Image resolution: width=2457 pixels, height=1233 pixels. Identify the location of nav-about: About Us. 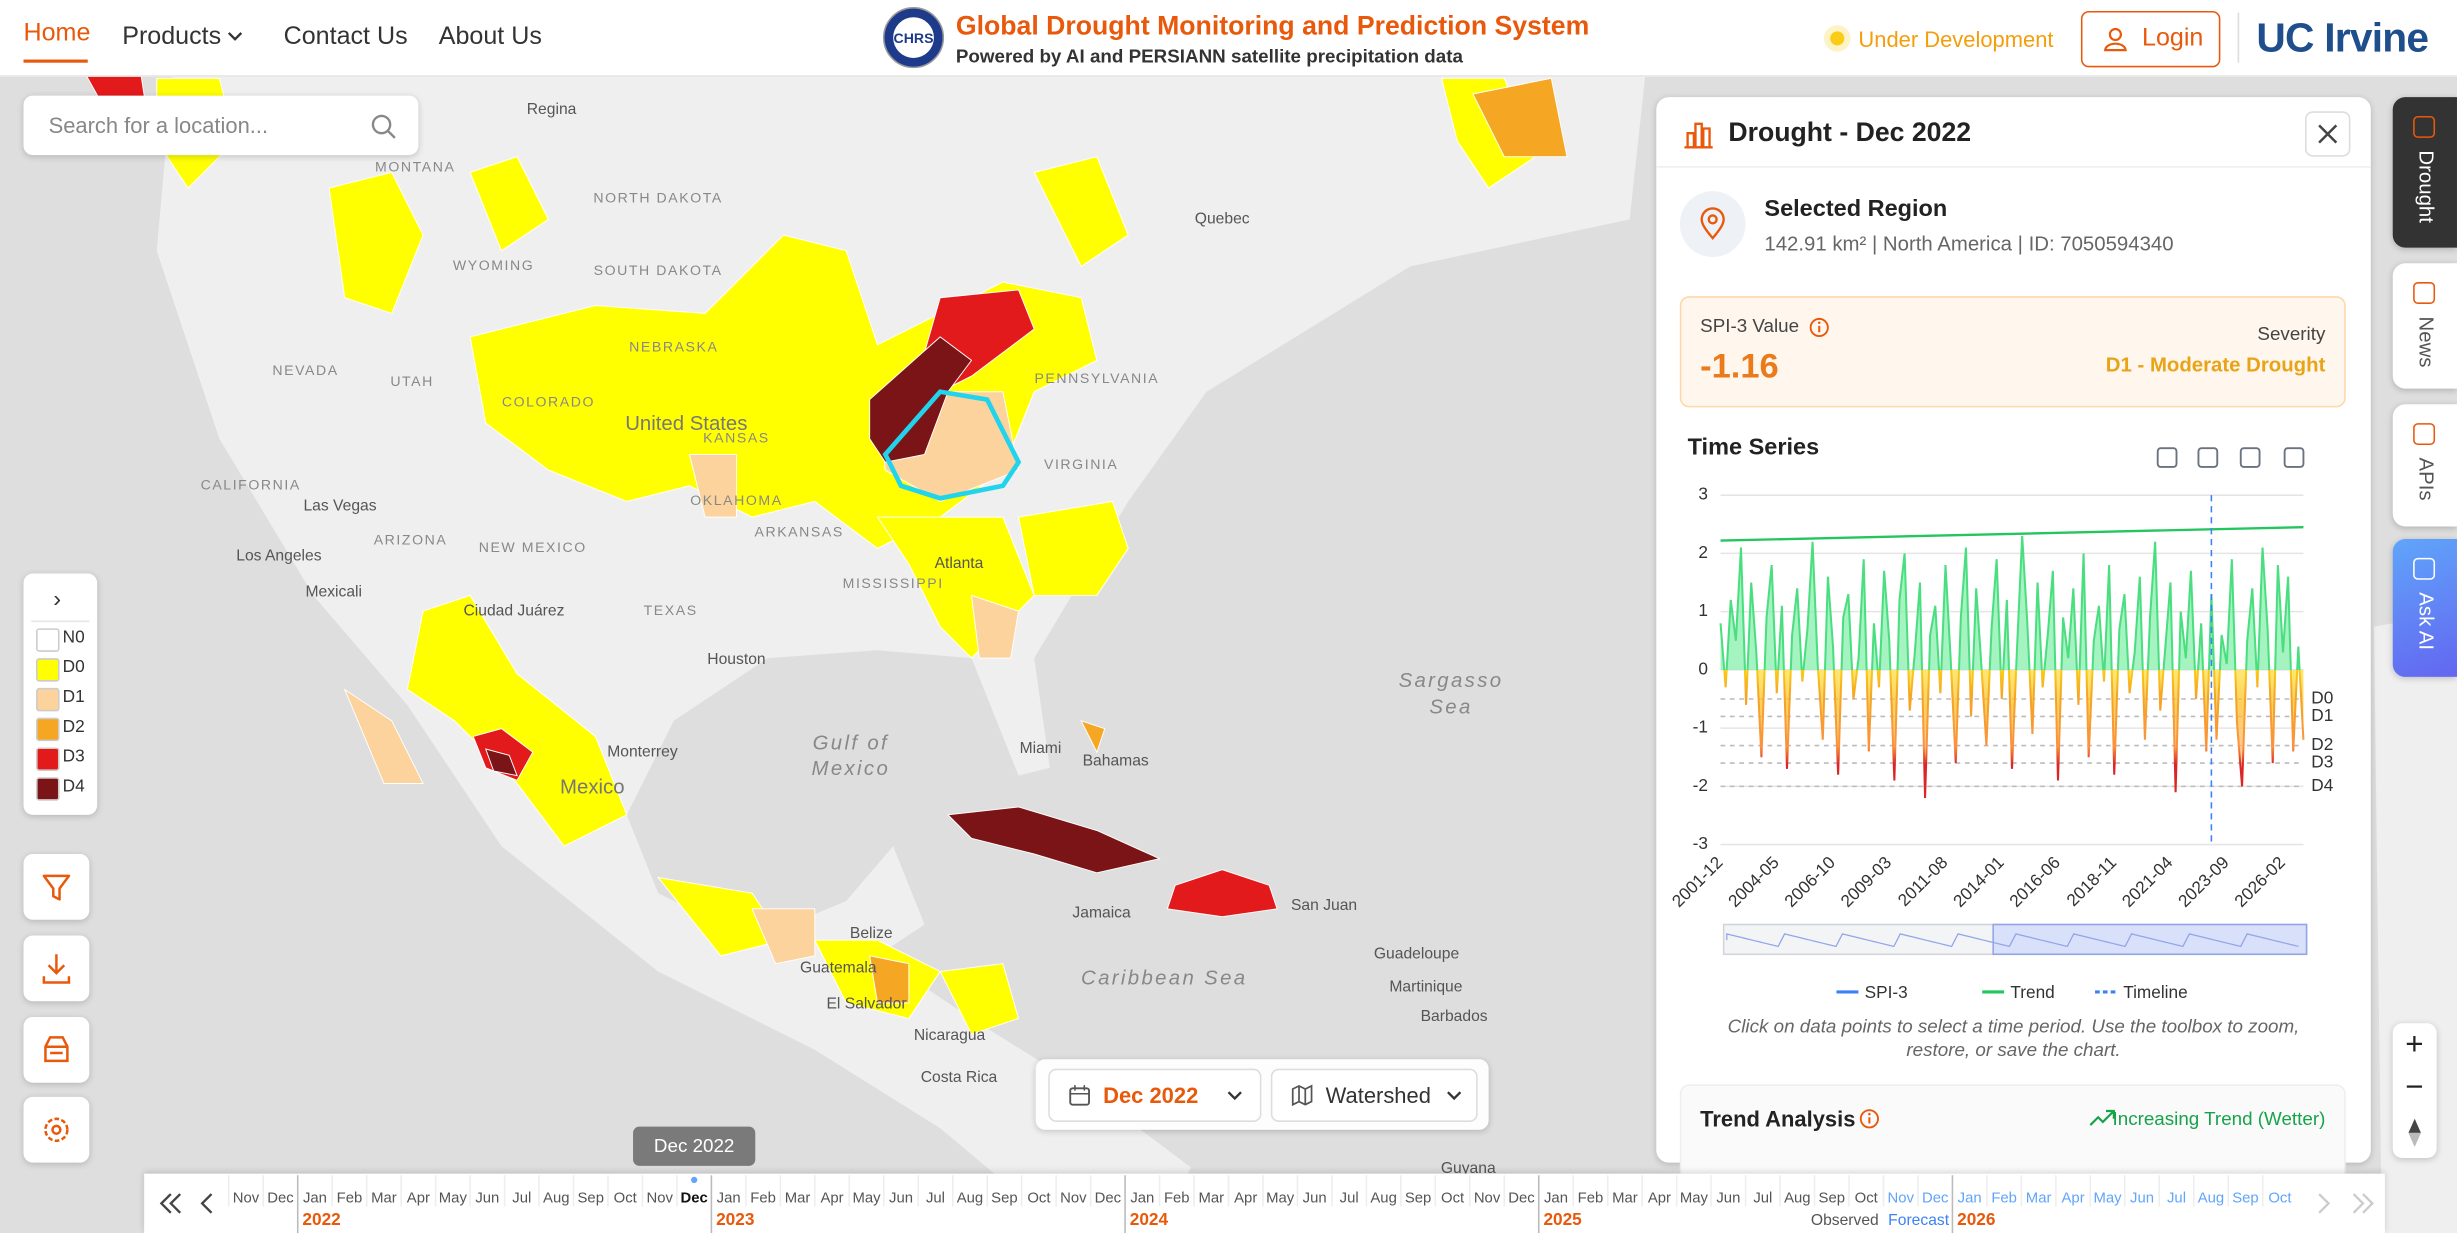
(490, 37).